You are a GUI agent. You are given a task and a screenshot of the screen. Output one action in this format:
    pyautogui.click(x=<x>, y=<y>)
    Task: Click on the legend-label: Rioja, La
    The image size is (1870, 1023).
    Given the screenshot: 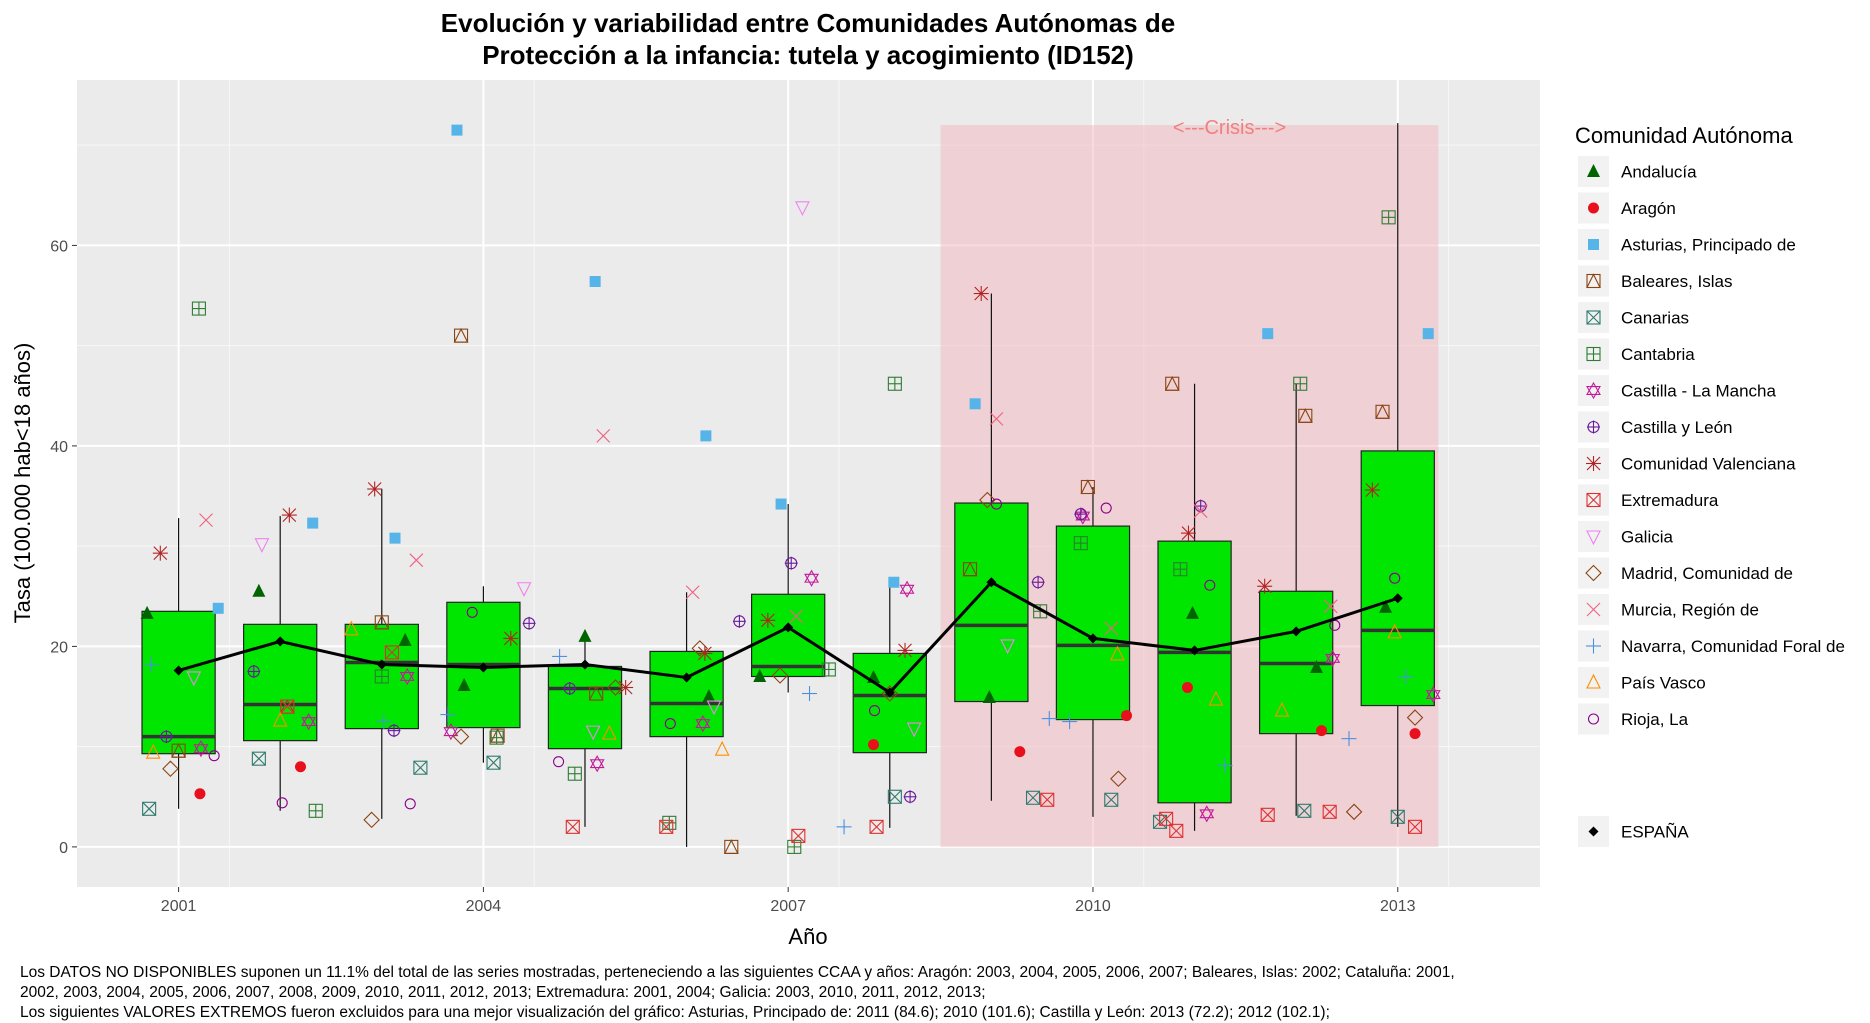 What is the action you would take?
    pyautogui.click(x=1655, y=719)
    